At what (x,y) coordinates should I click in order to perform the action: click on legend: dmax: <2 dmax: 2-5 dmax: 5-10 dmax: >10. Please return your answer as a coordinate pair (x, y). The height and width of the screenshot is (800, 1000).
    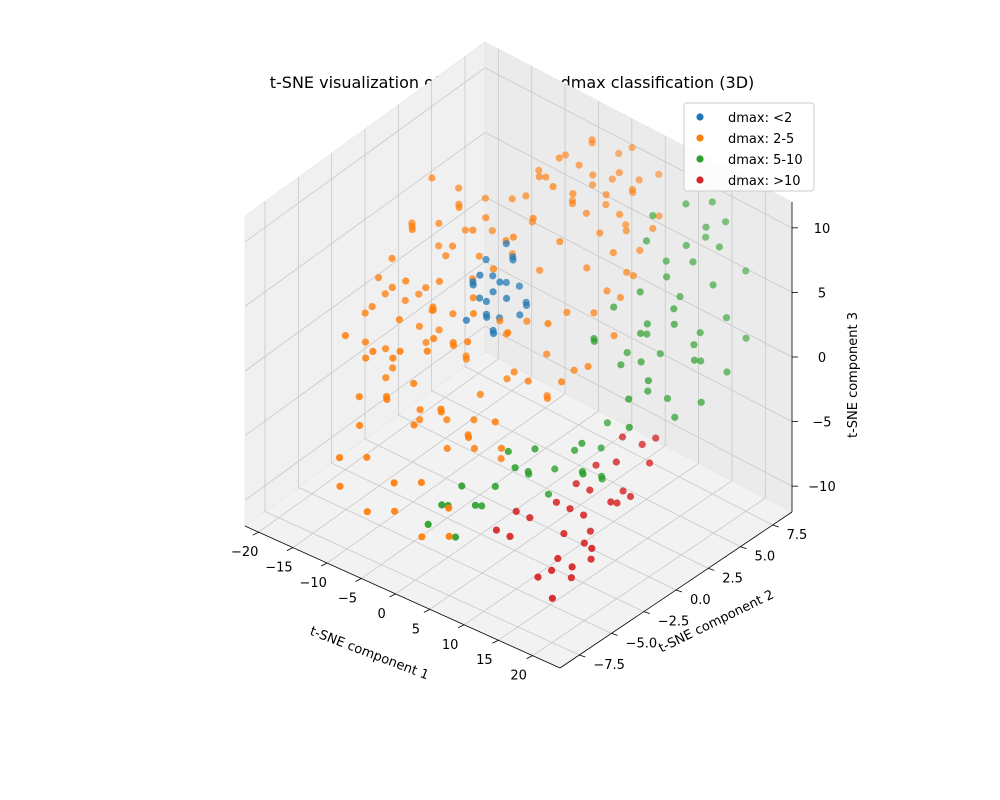
    Looking at the image, I should click on (749, 147).